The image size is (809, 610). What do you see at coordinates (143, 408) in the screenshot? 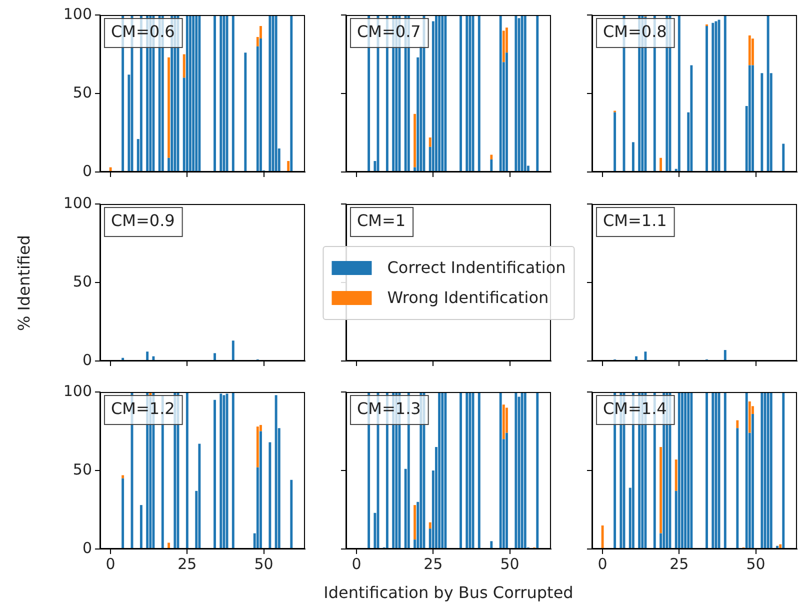
I see `annotation: CM=1.2` at bounding box center [143, 408].